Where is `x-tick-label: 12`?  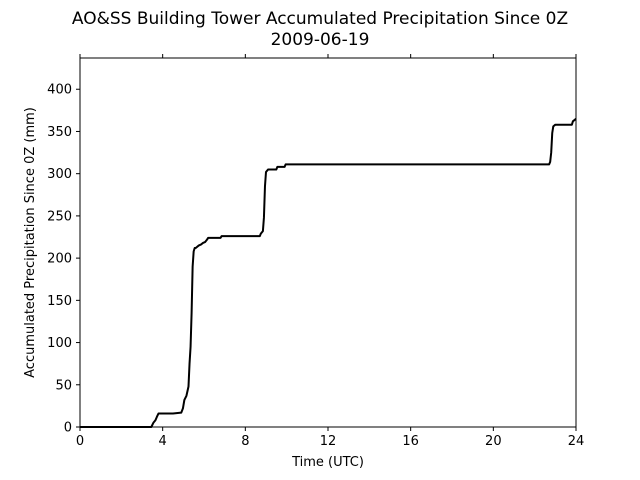
x-tick-label: 12 is located at coordinates (328, 441).